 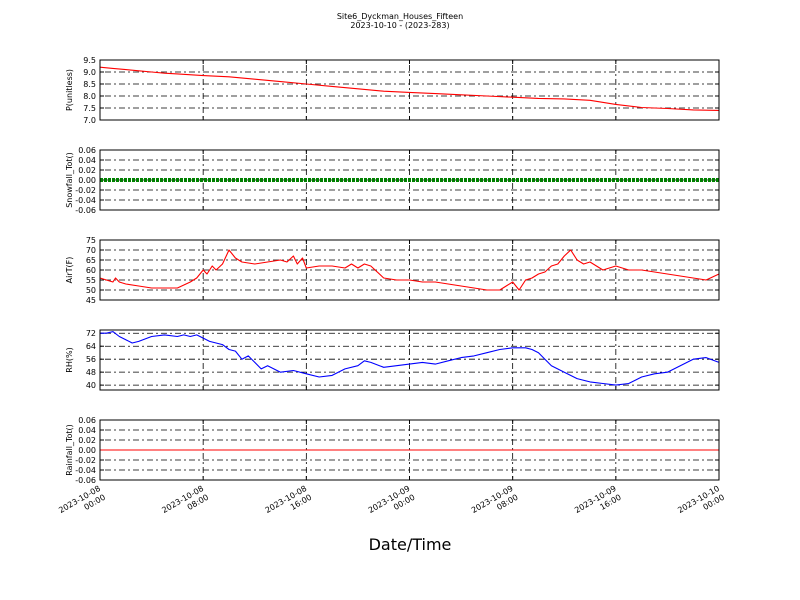 I want to click on x-tick-label: 2023-10-0908:00, so click(x=495, y=504).